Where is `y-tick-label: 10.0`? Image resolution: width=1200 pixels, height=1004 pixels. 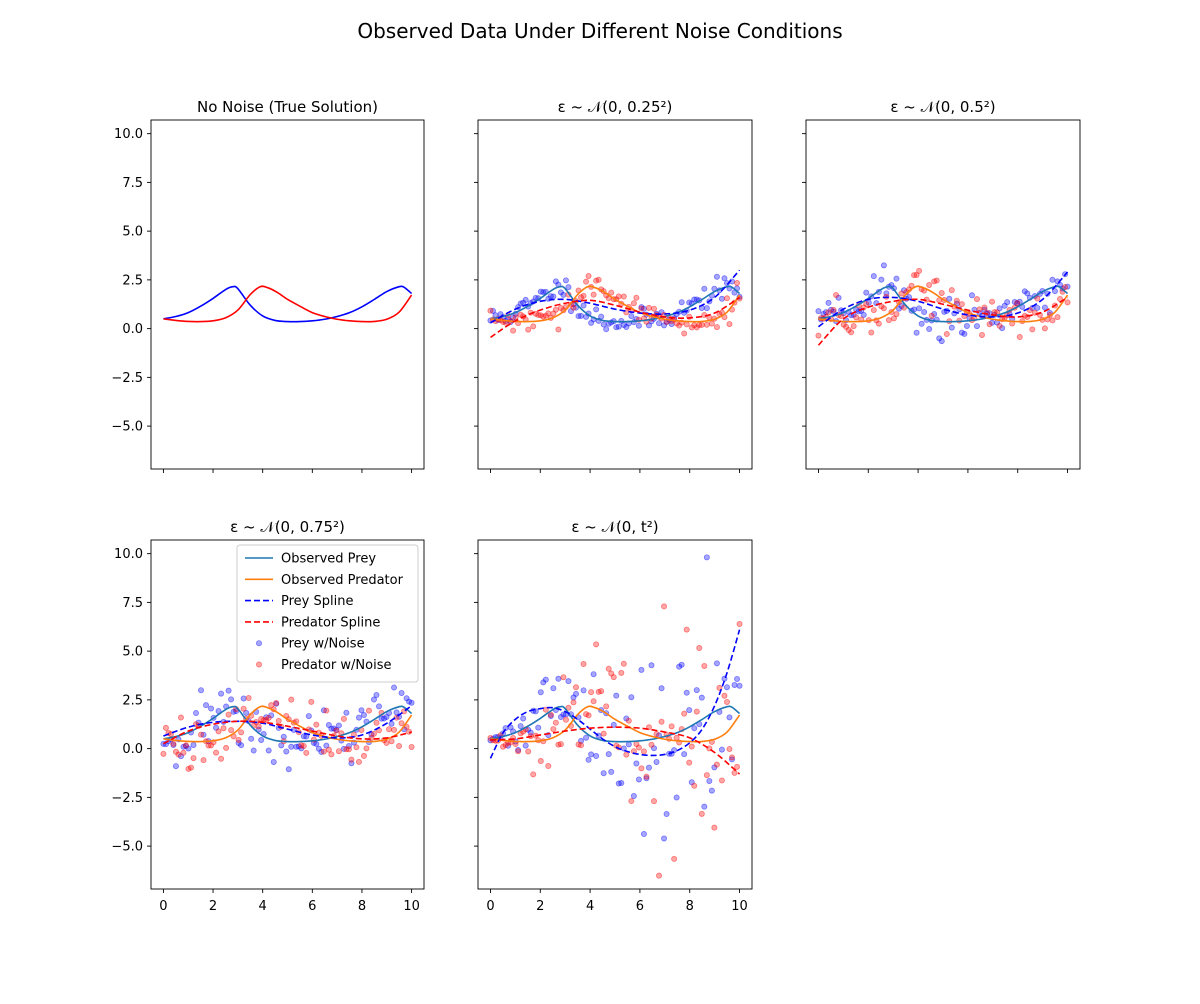 y-tick-label: 10.0 is located at coordinates (128, 134).